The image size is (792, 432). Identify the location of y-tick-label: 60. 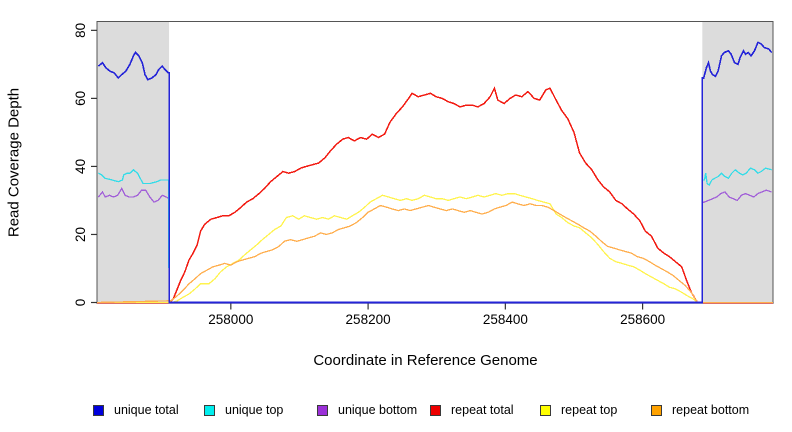
(80, 98).